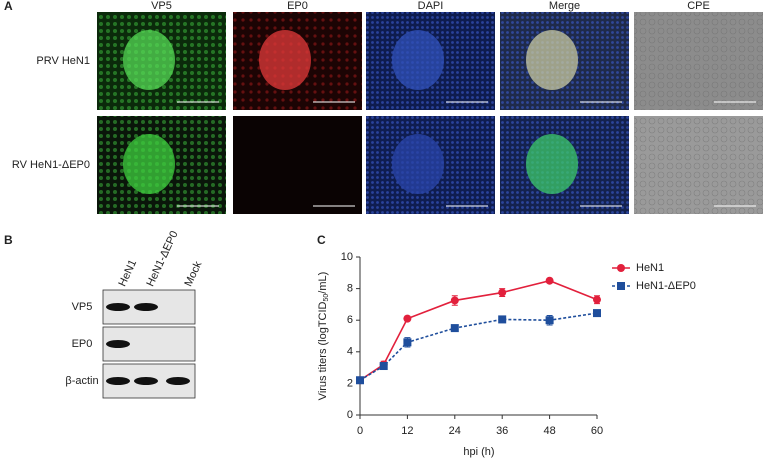 The image size is (764, 462). I want to click on x-tick-label: 60, so click(597, 431).